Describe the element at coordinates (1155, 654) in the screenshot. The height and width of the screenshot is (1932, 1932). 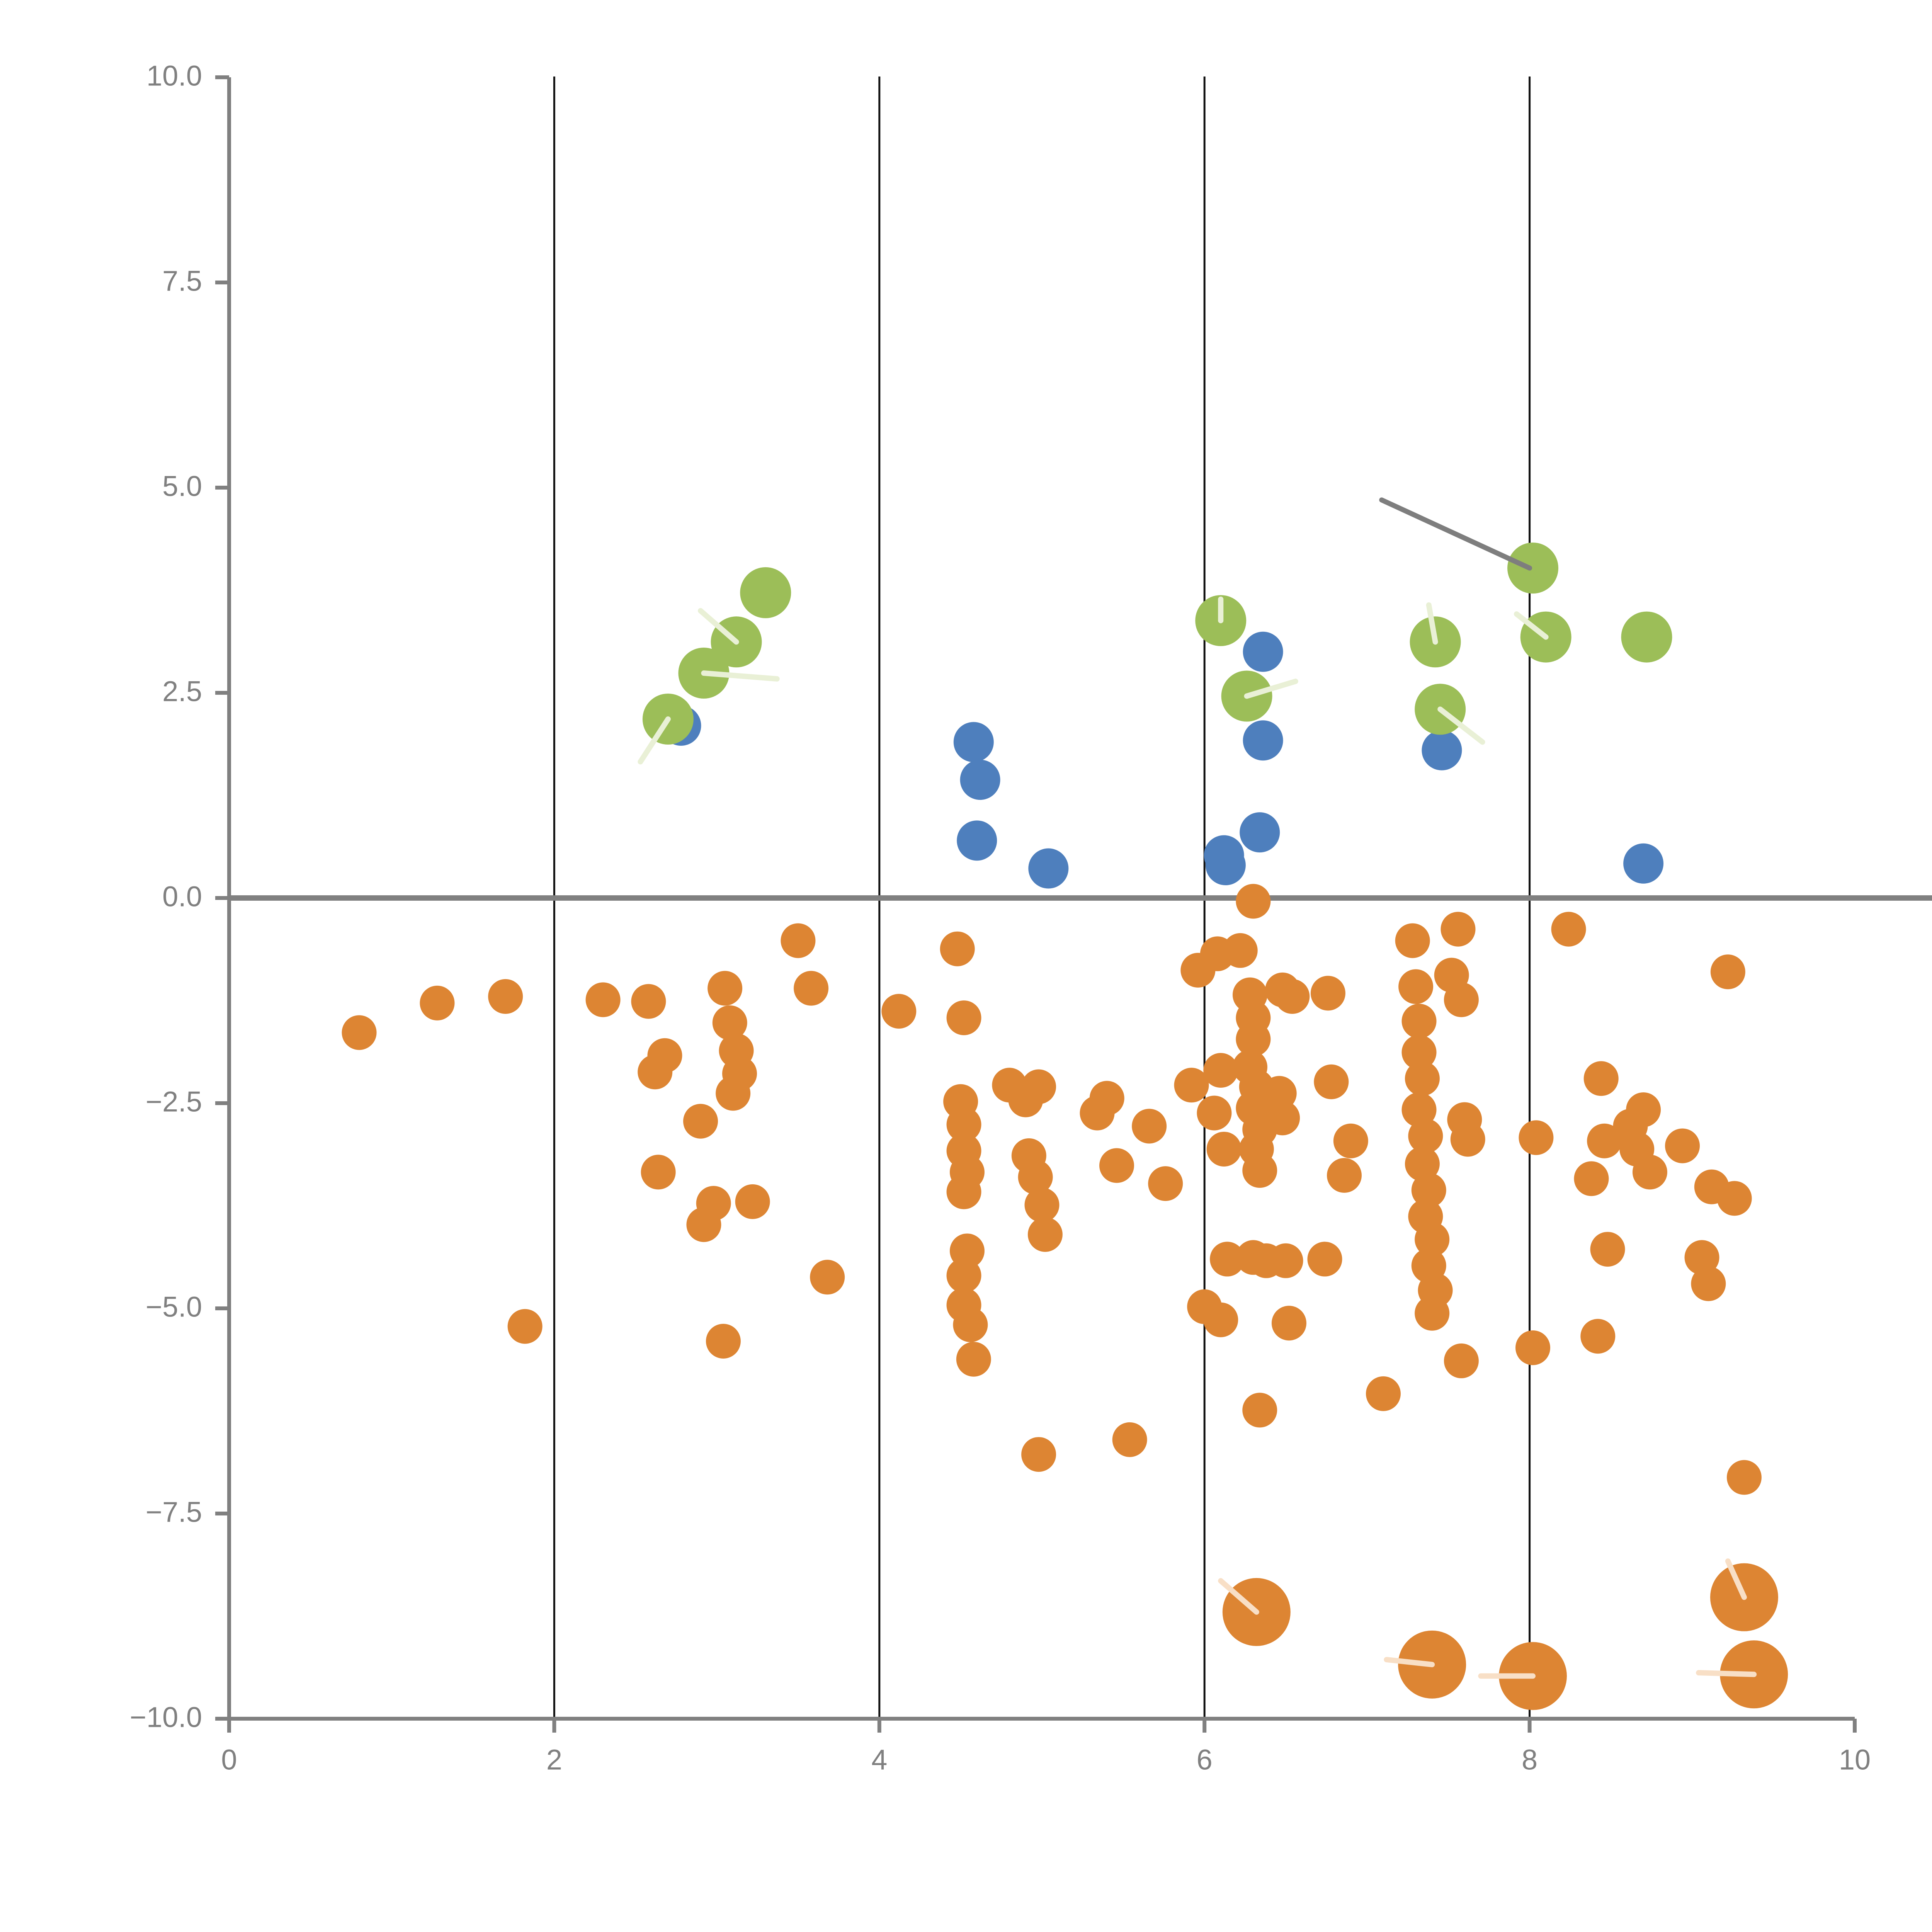
I see `series-green` at that location.